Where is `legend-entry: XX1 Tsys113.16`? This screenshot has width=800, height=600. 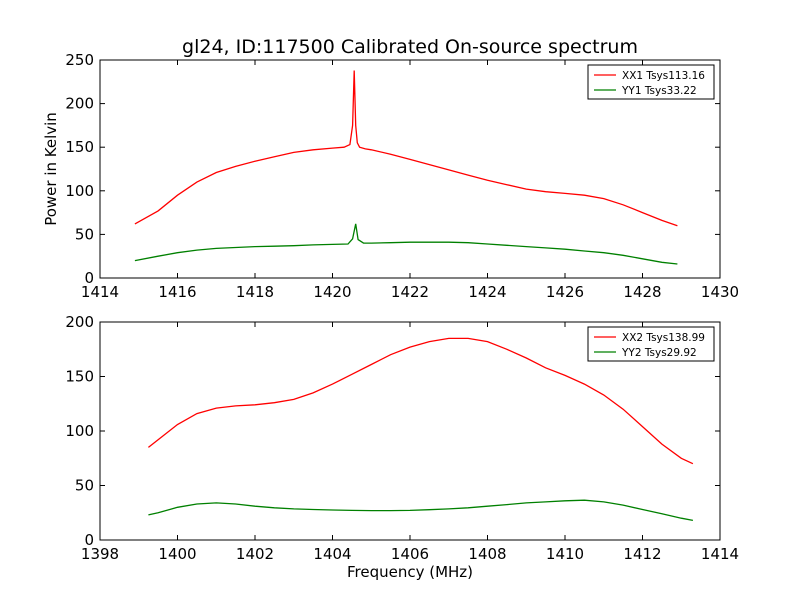 legend-entry: XX1 Tsys113.16 is located at coordinates (663, 76).